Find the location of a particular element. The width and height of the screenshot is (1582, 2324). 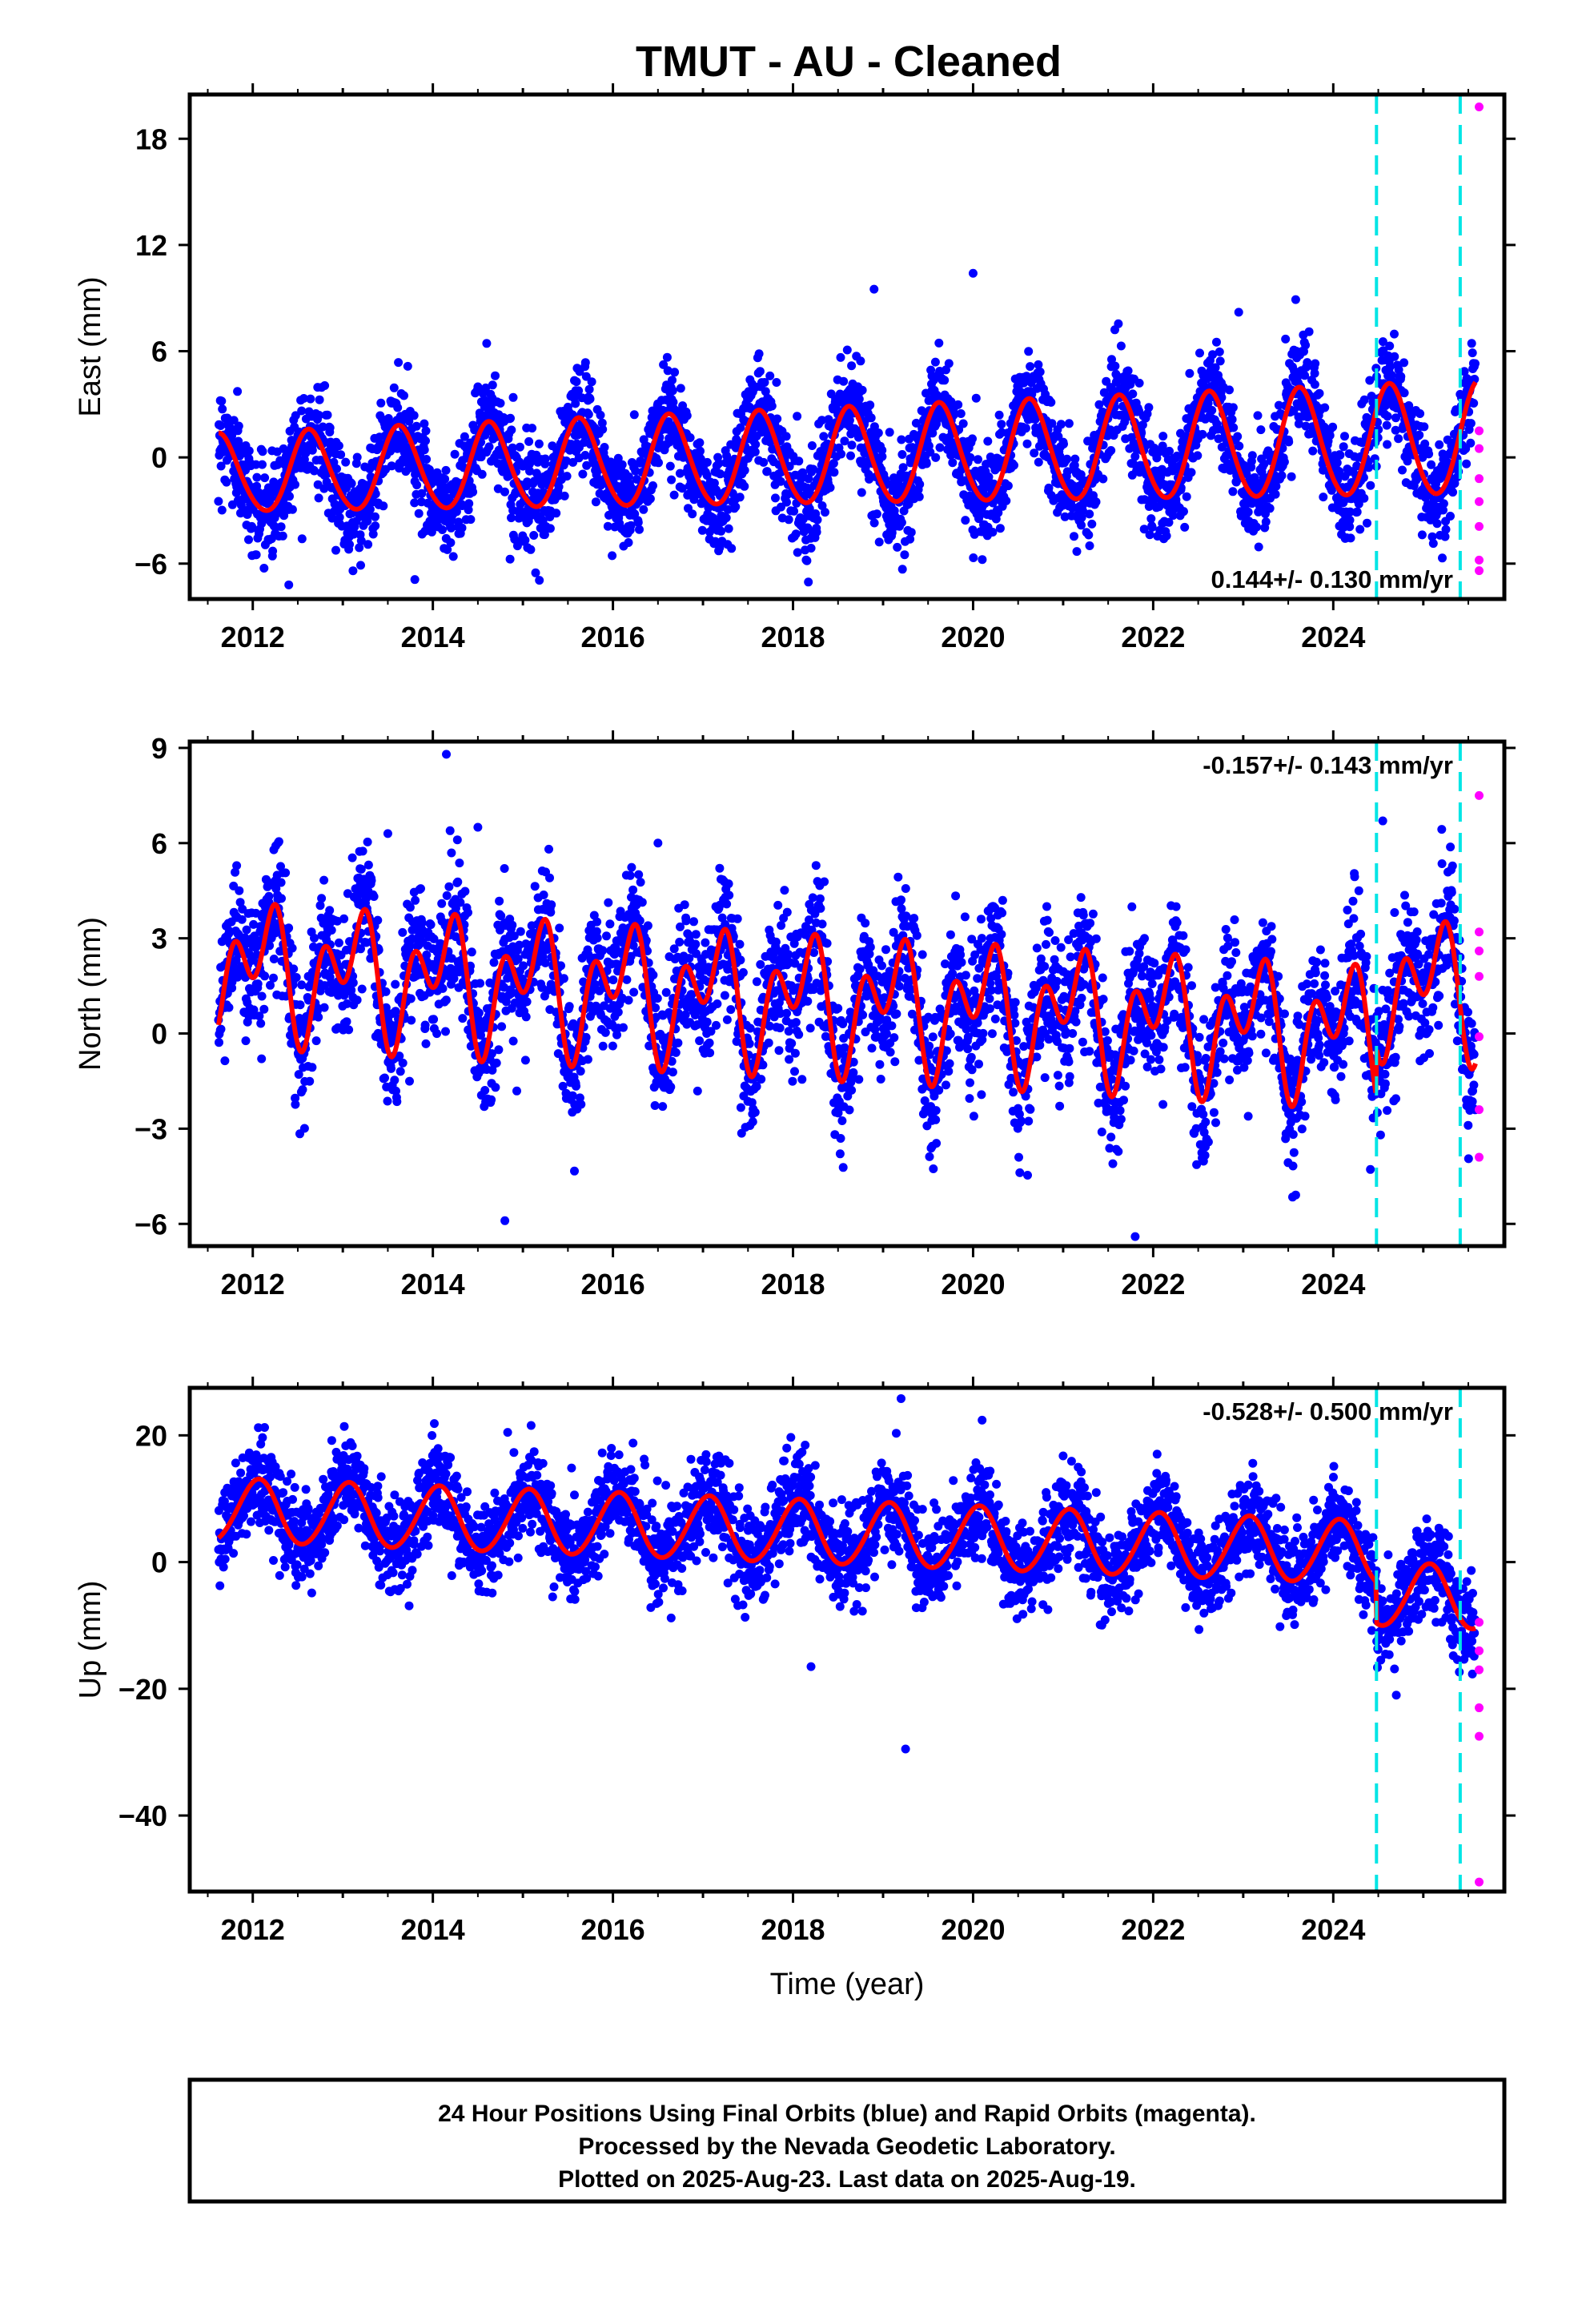

x-tick-label: 2014 is located at coordinates (433, 637).